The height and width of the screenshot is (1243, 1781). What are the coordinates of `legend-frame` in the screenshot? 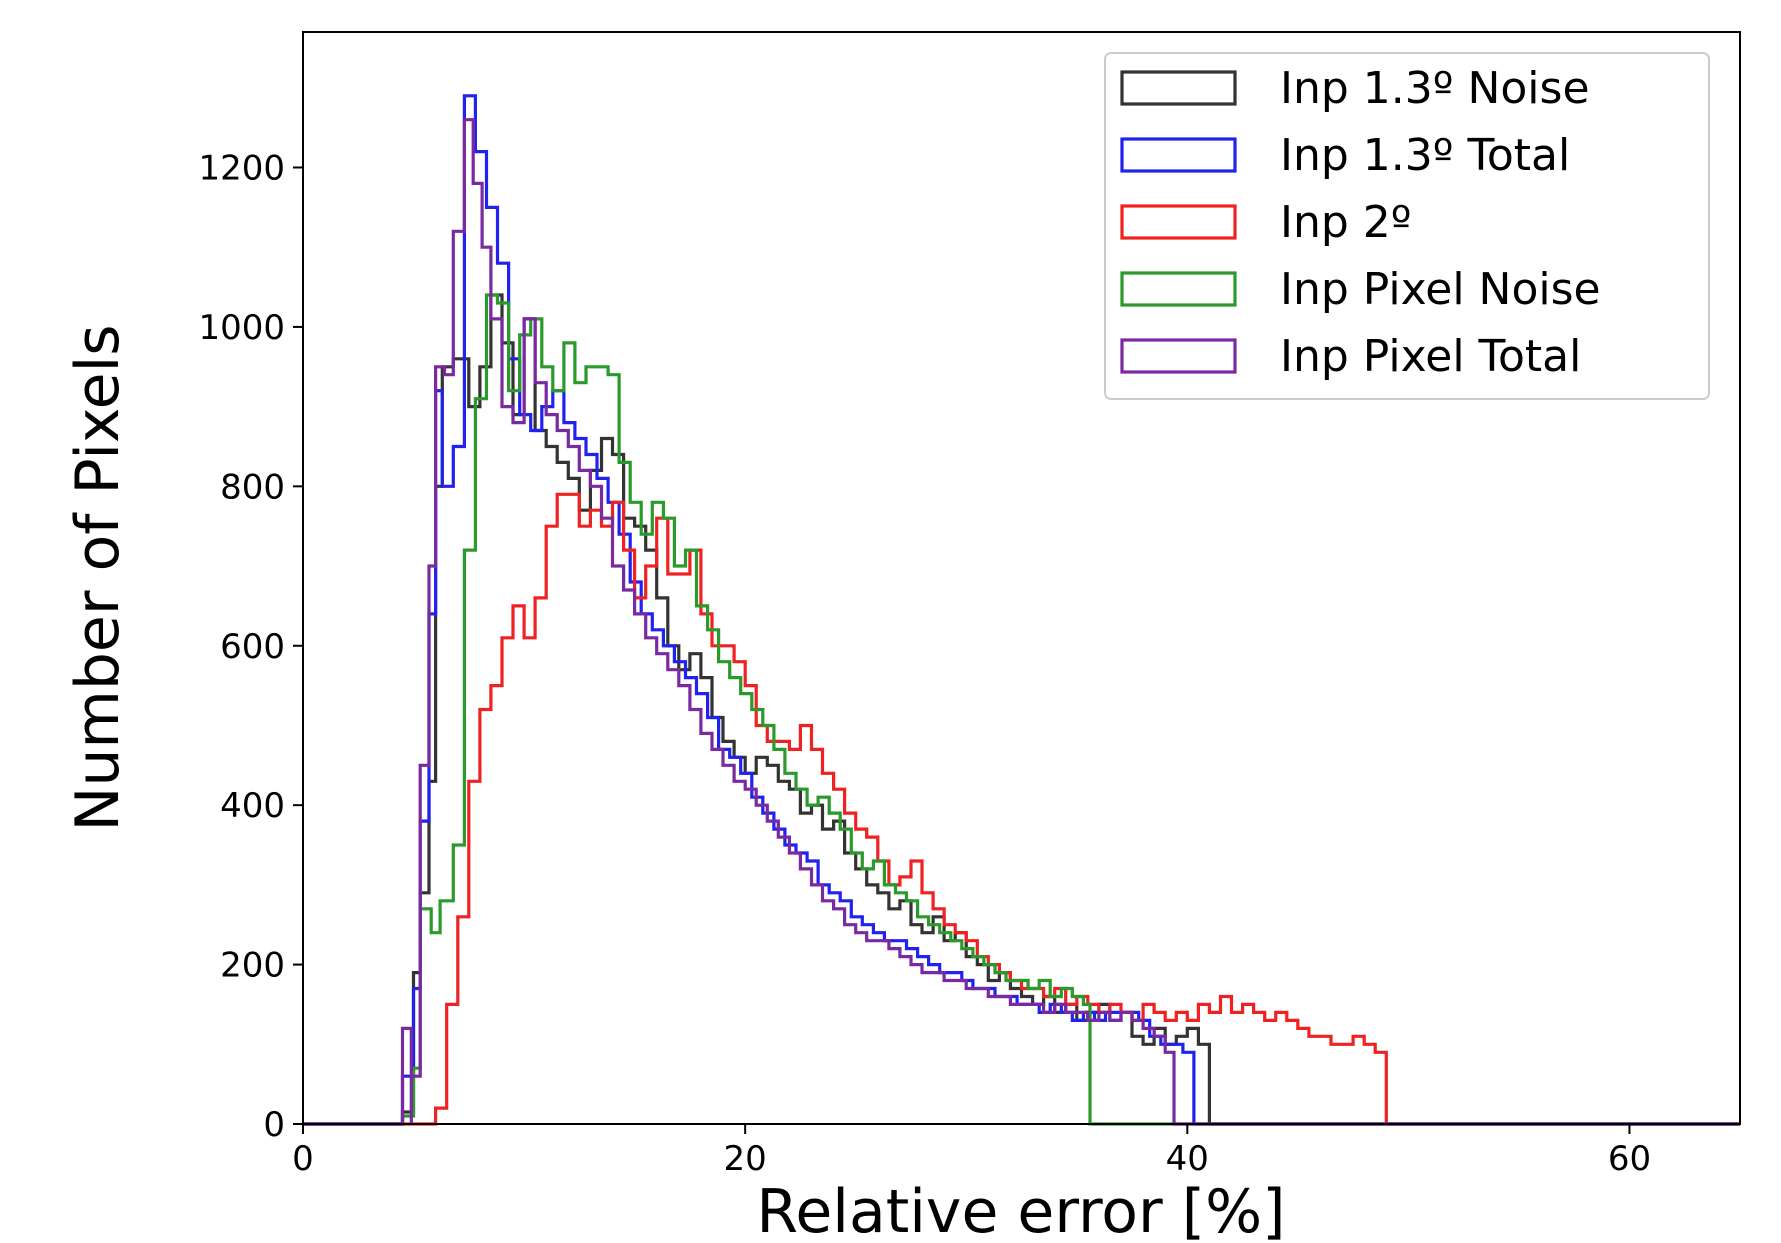 It's located at (1407, 226).